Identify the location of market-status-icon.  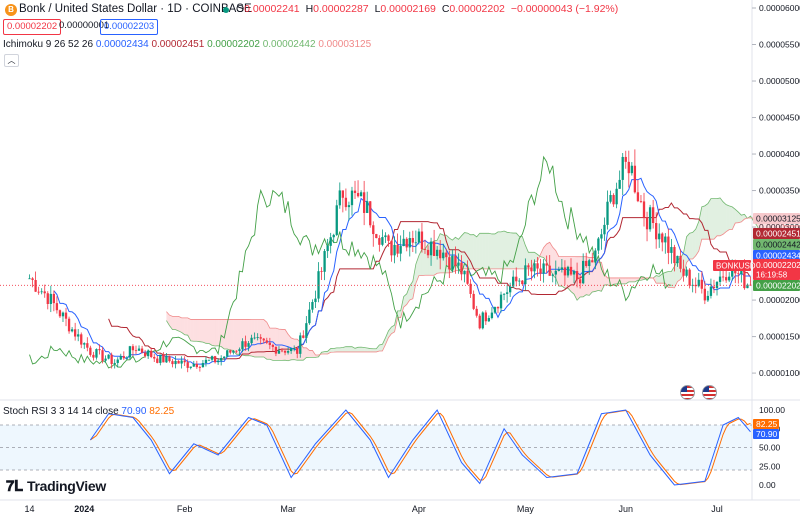
(226, 10).